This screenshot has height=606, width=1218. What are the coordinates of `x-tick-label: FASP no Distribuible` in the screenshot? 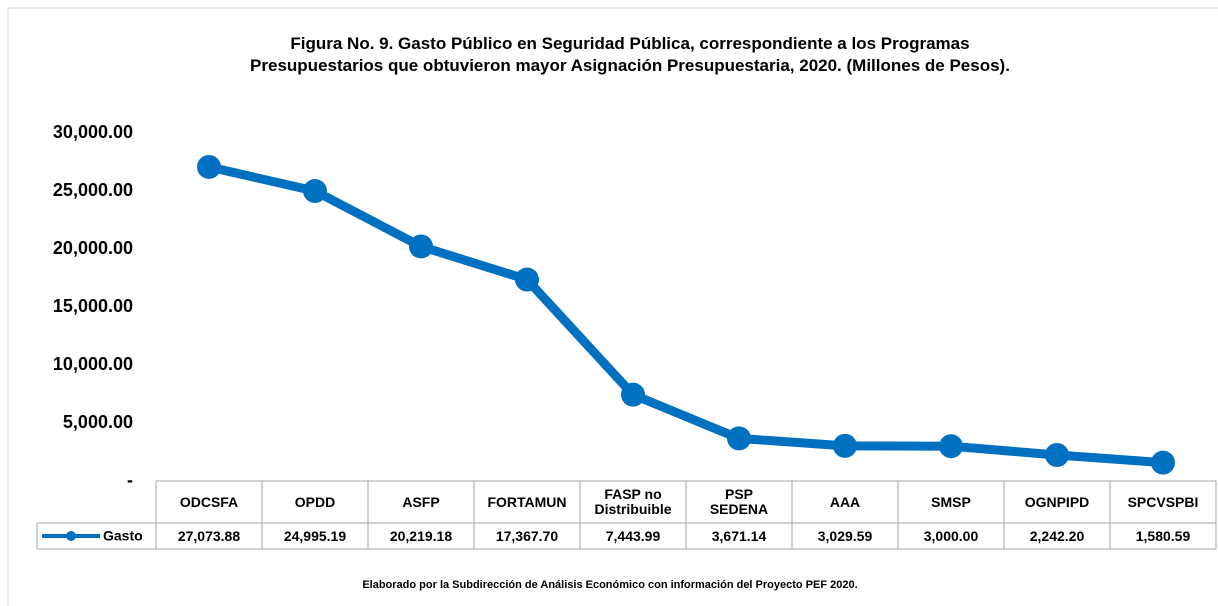 It's located at (633, 501).